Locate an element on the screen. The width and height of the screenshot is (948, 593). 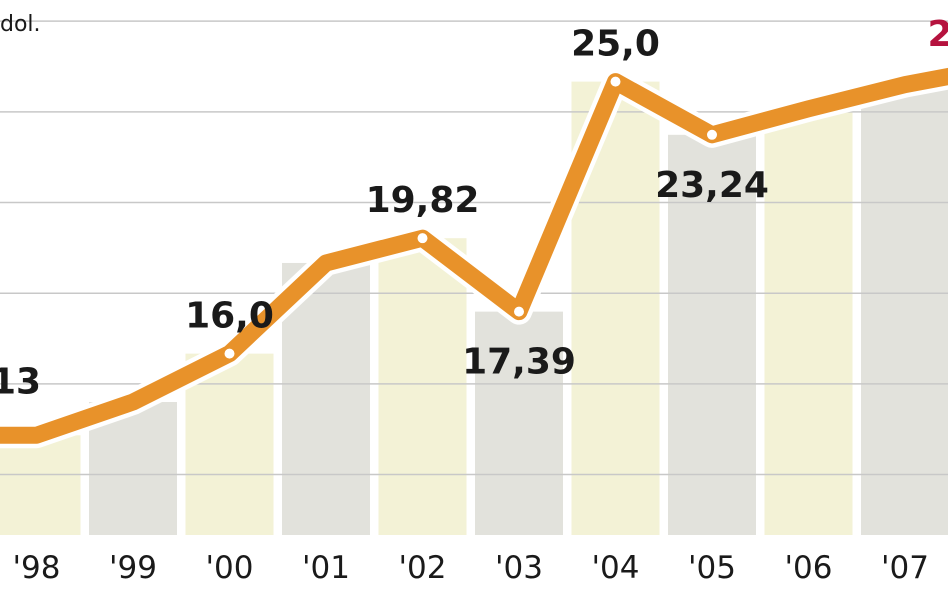
data-label-6: 17,39 is located at coordinates (519, 362).